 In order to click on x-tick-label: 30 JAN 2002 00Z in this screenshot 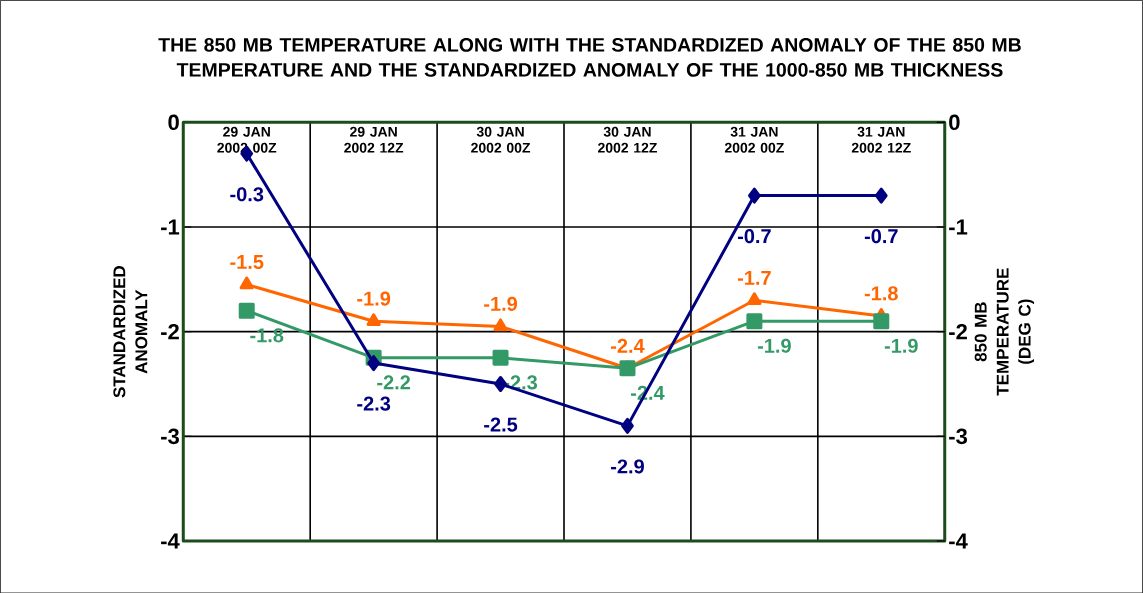, I will do `click(501, 139)`.